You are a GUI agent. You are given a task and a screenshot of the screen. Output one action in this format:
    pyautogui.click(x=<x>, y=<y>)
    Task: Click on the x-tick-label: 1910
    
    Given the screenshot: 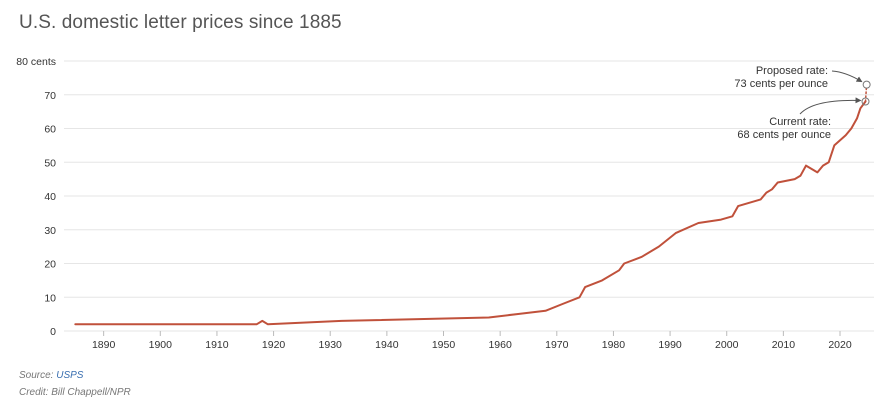 What is the action you would take?
    pyautogui.click(x=217, y=345)
    